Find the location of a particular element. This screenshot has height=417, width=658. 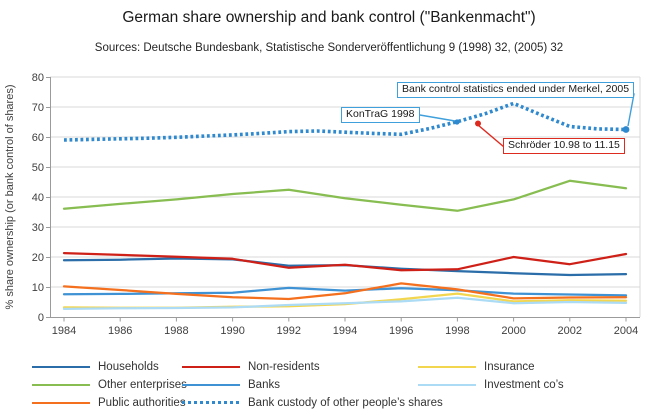

y-tick-label: 80 is located at coordinates (38, 78).